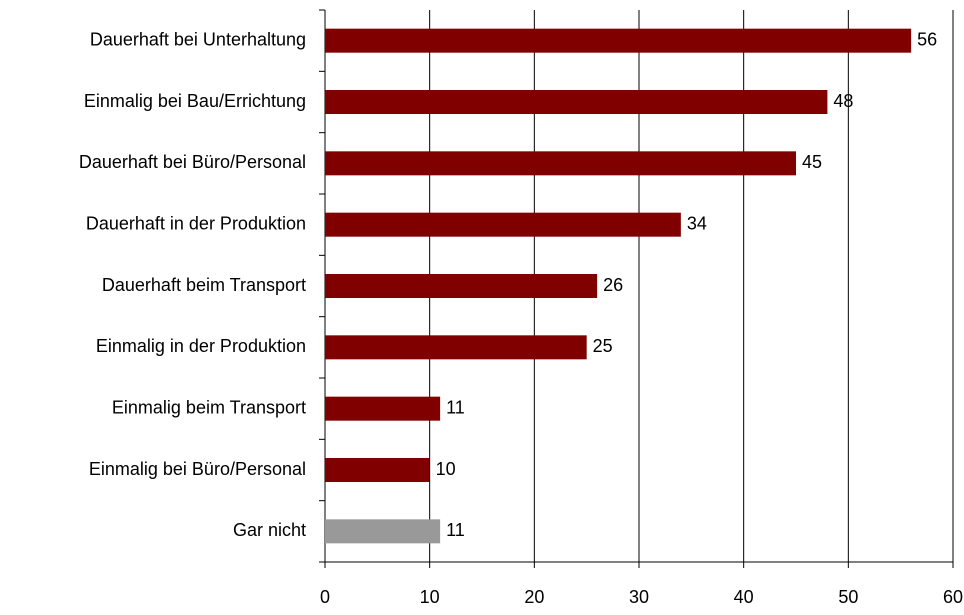  Describe the element at coordinates (430, 597) in the screenshot. I see `x-tick-label: 10` at that location.